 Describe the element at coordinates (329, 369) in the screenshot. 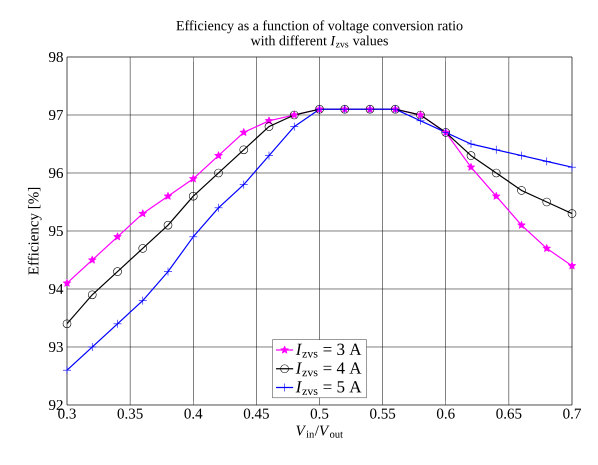

I see `legend-label: I$_{zvs}$ = 4 A` at that location.